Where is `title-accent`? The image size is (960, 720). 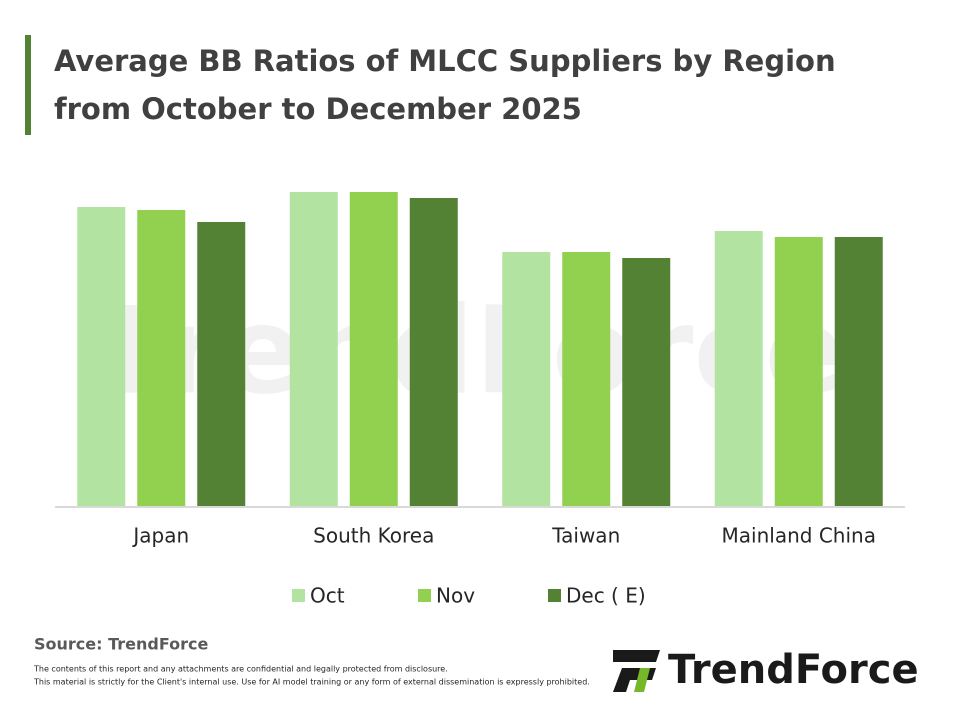 title-accent is located at coordinates (28, 85).